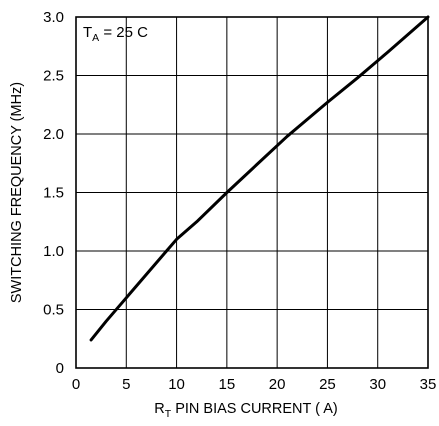  What do you see at coordinates (176, 384) in the screenshot?
I see `x-tick-label: 10` at bounding box center [176, 384].